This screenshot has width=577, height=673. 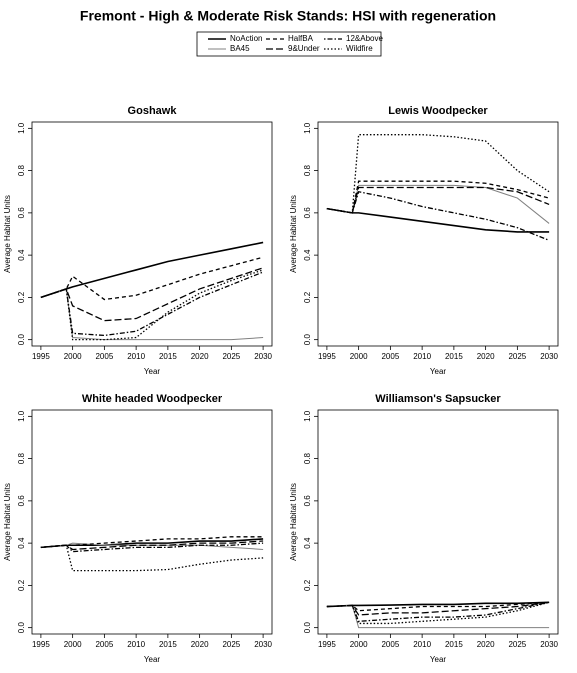 I want to click on panel-title: Goshawk, so click(x=153, y=111).